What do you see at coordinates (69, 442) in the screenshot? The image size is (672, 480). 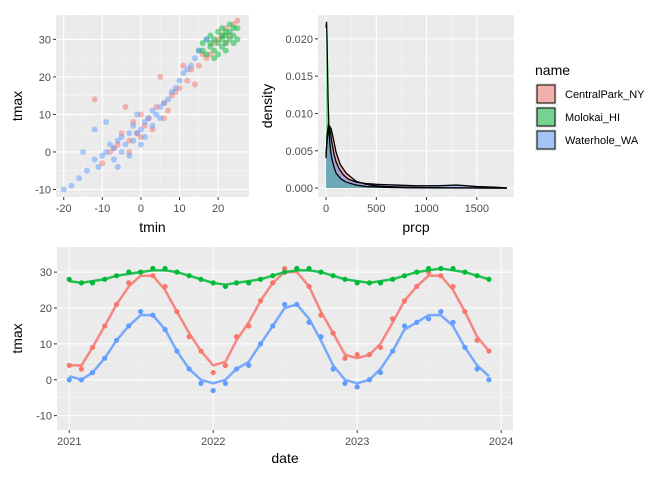 I see `x-tick-label: 2021` at bounding box center [69, 442].